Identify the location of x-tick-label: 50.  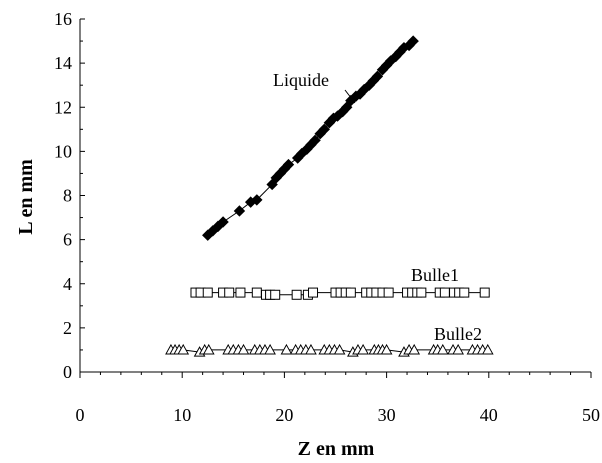
(591, 415).